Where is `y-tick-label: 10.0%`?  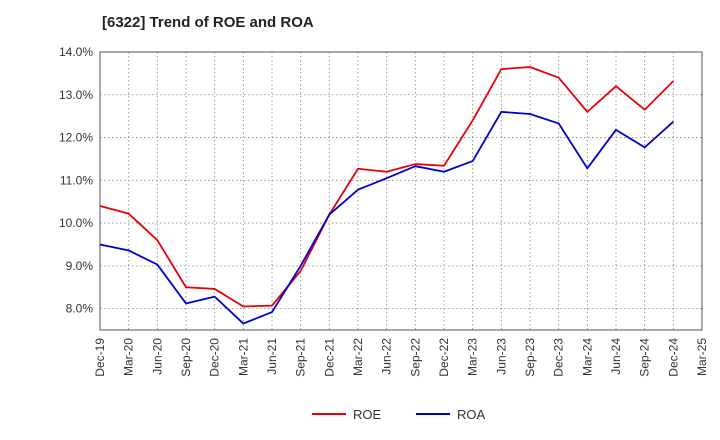
y-tick-label: 10.0% is located at coordinates (76, 223).